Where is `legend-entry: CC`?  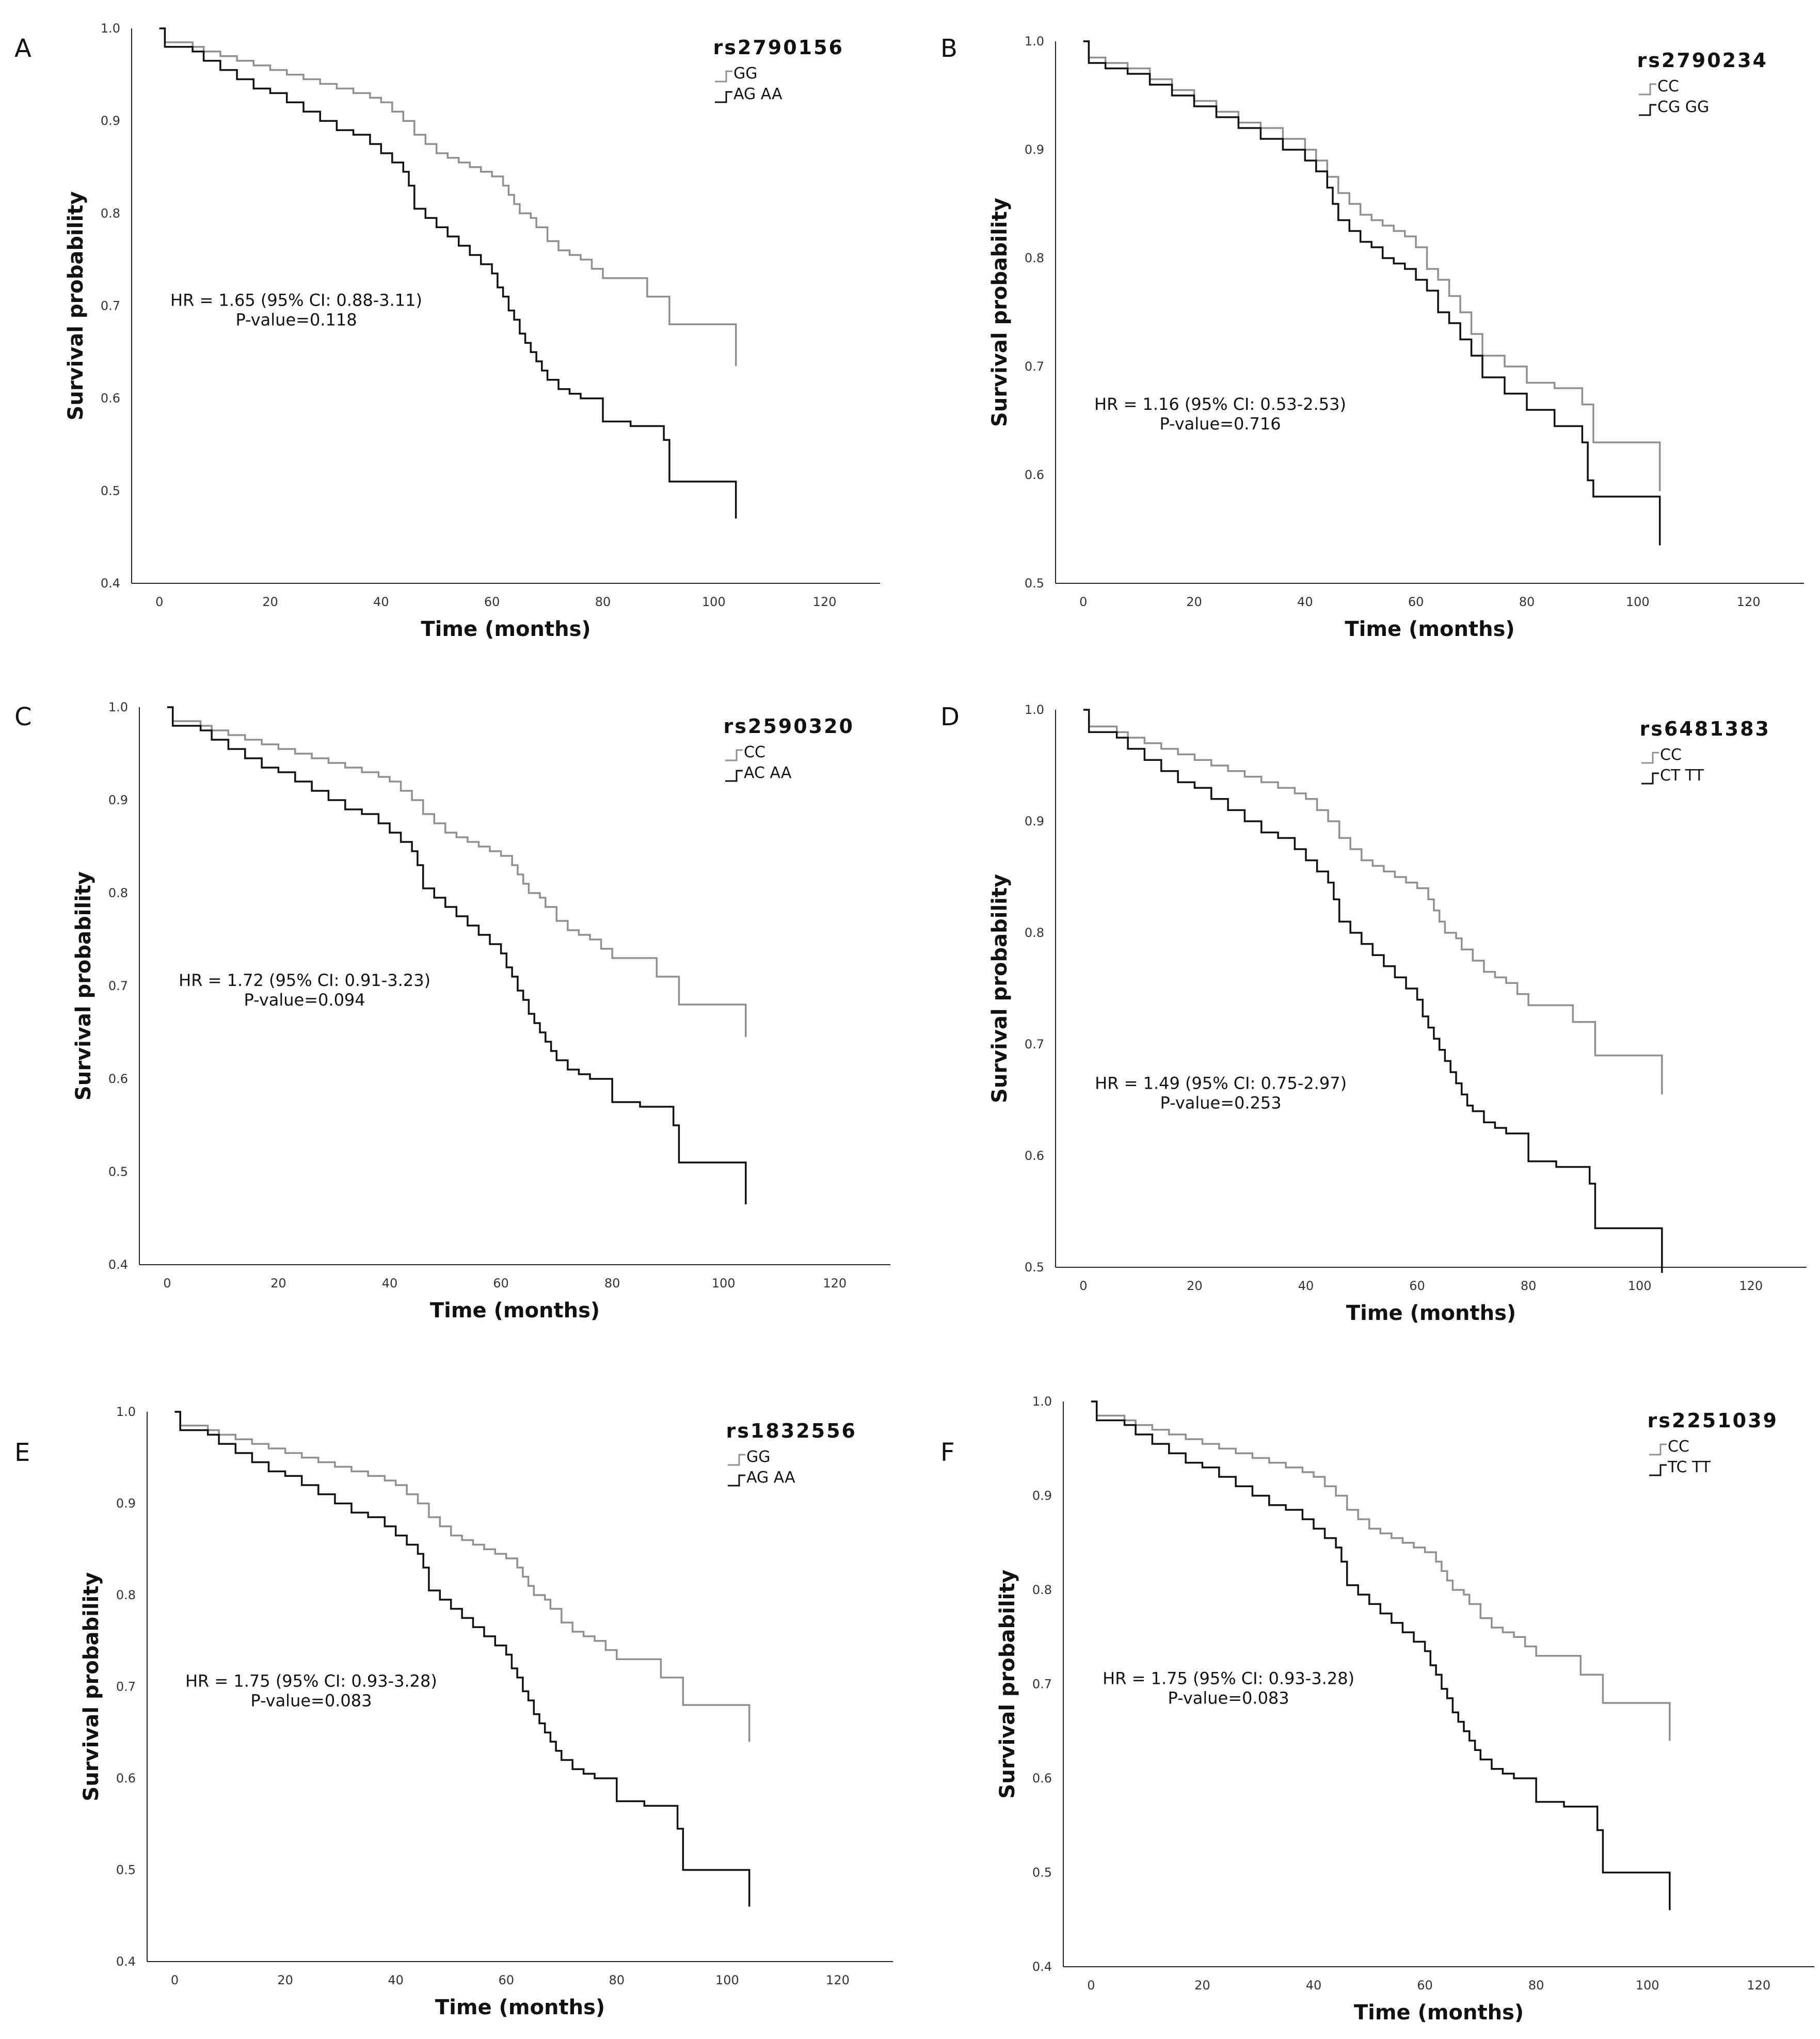
legend-entry: CC is located at coordinates (1668, 86).